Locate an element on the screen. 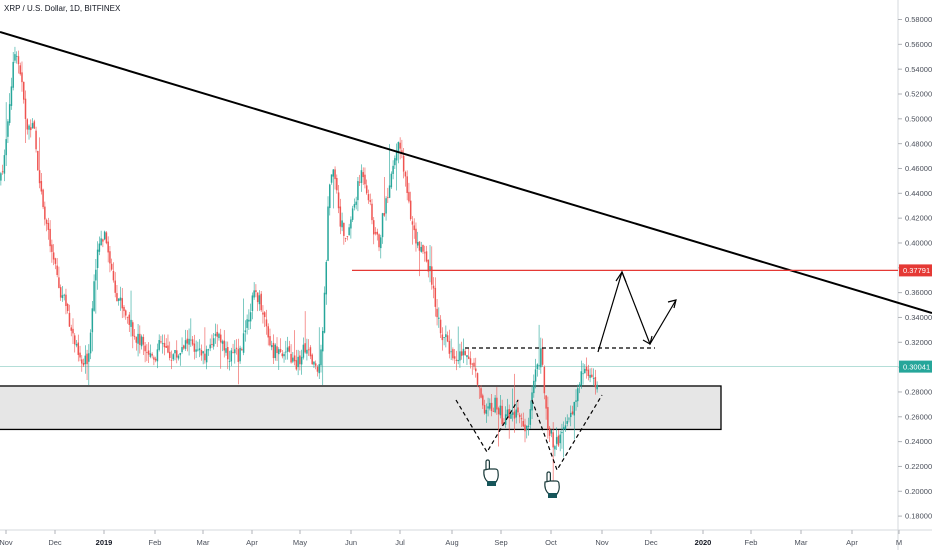  time-tick-label: Apr is located at coordinates (852, 542).